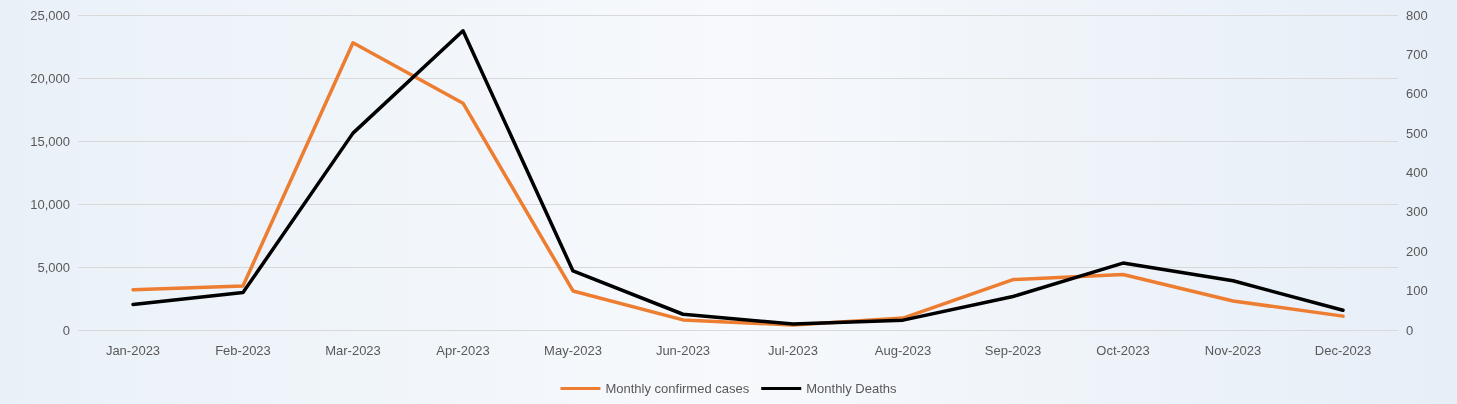 This screenshot has height=404, width=1457. Describe the element at coordinates (50, 141) in the screenshot. I see `y-tick-label: 15,000` at that location.